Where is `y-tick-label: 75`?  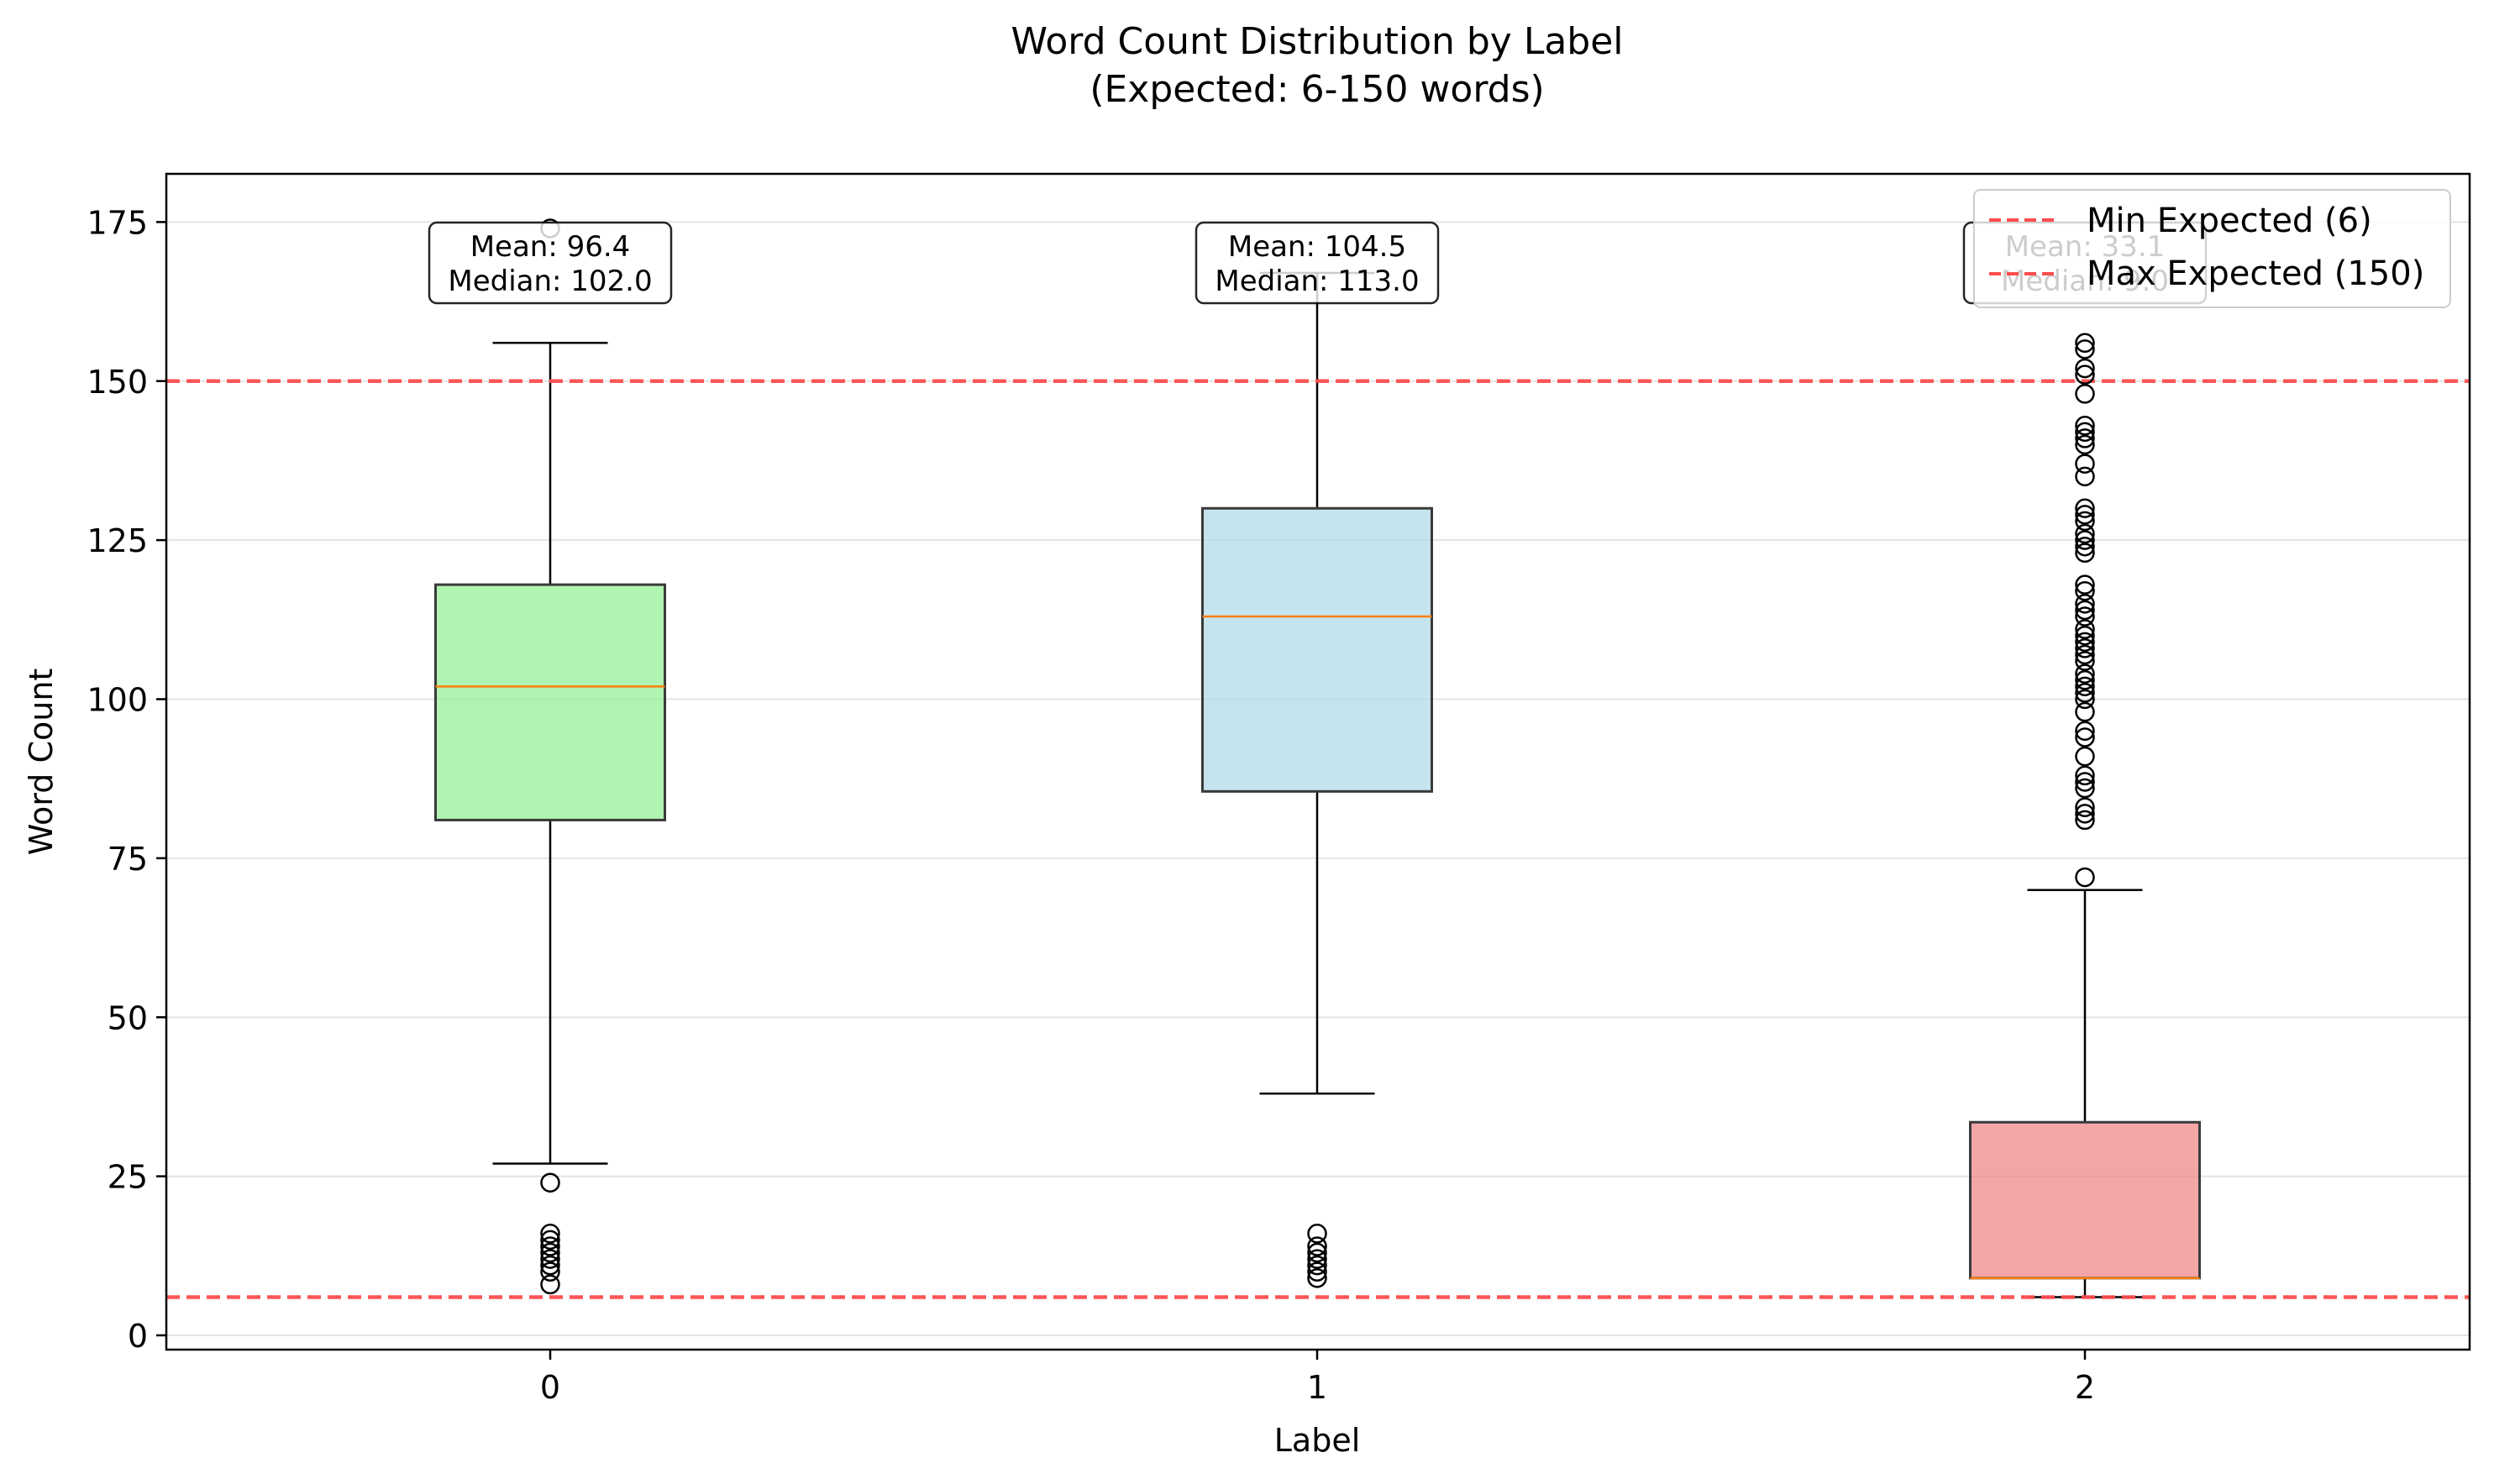
y-tick-label: 75 is located at coordinates (128, 860).